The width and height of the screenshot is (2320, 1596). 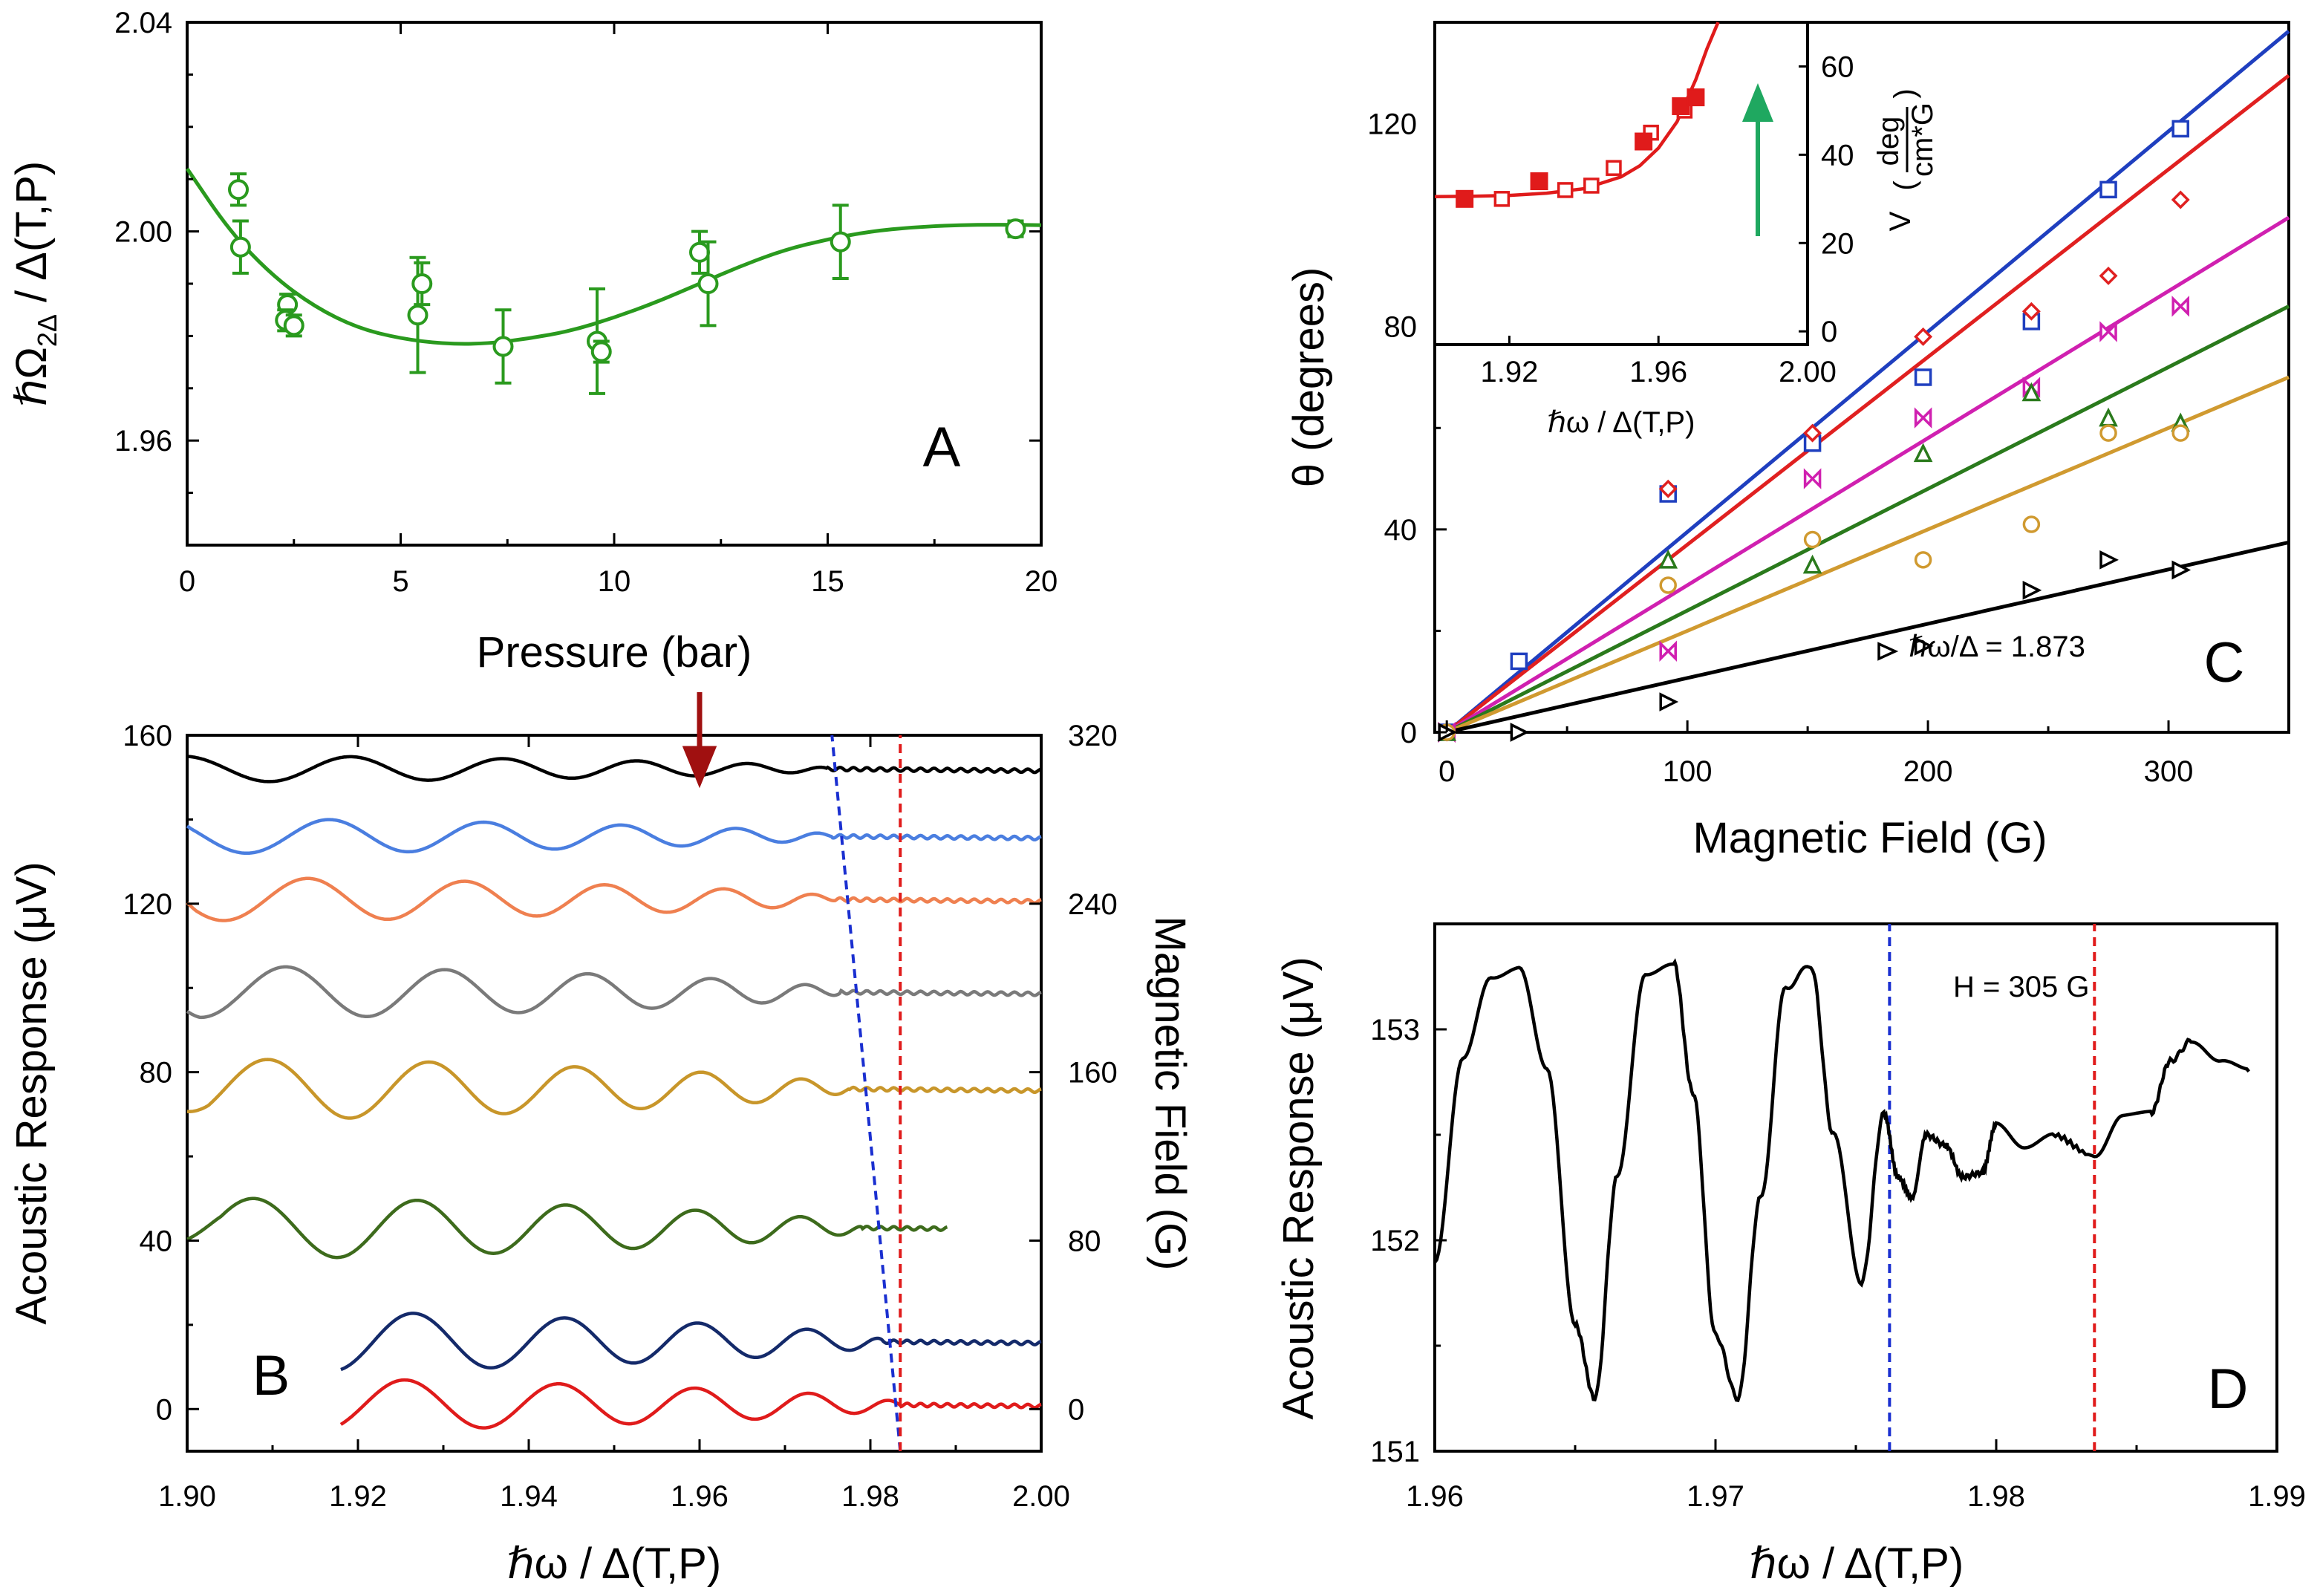 I want to click on b-ytick-label: 120, so click(x=147, y=904).